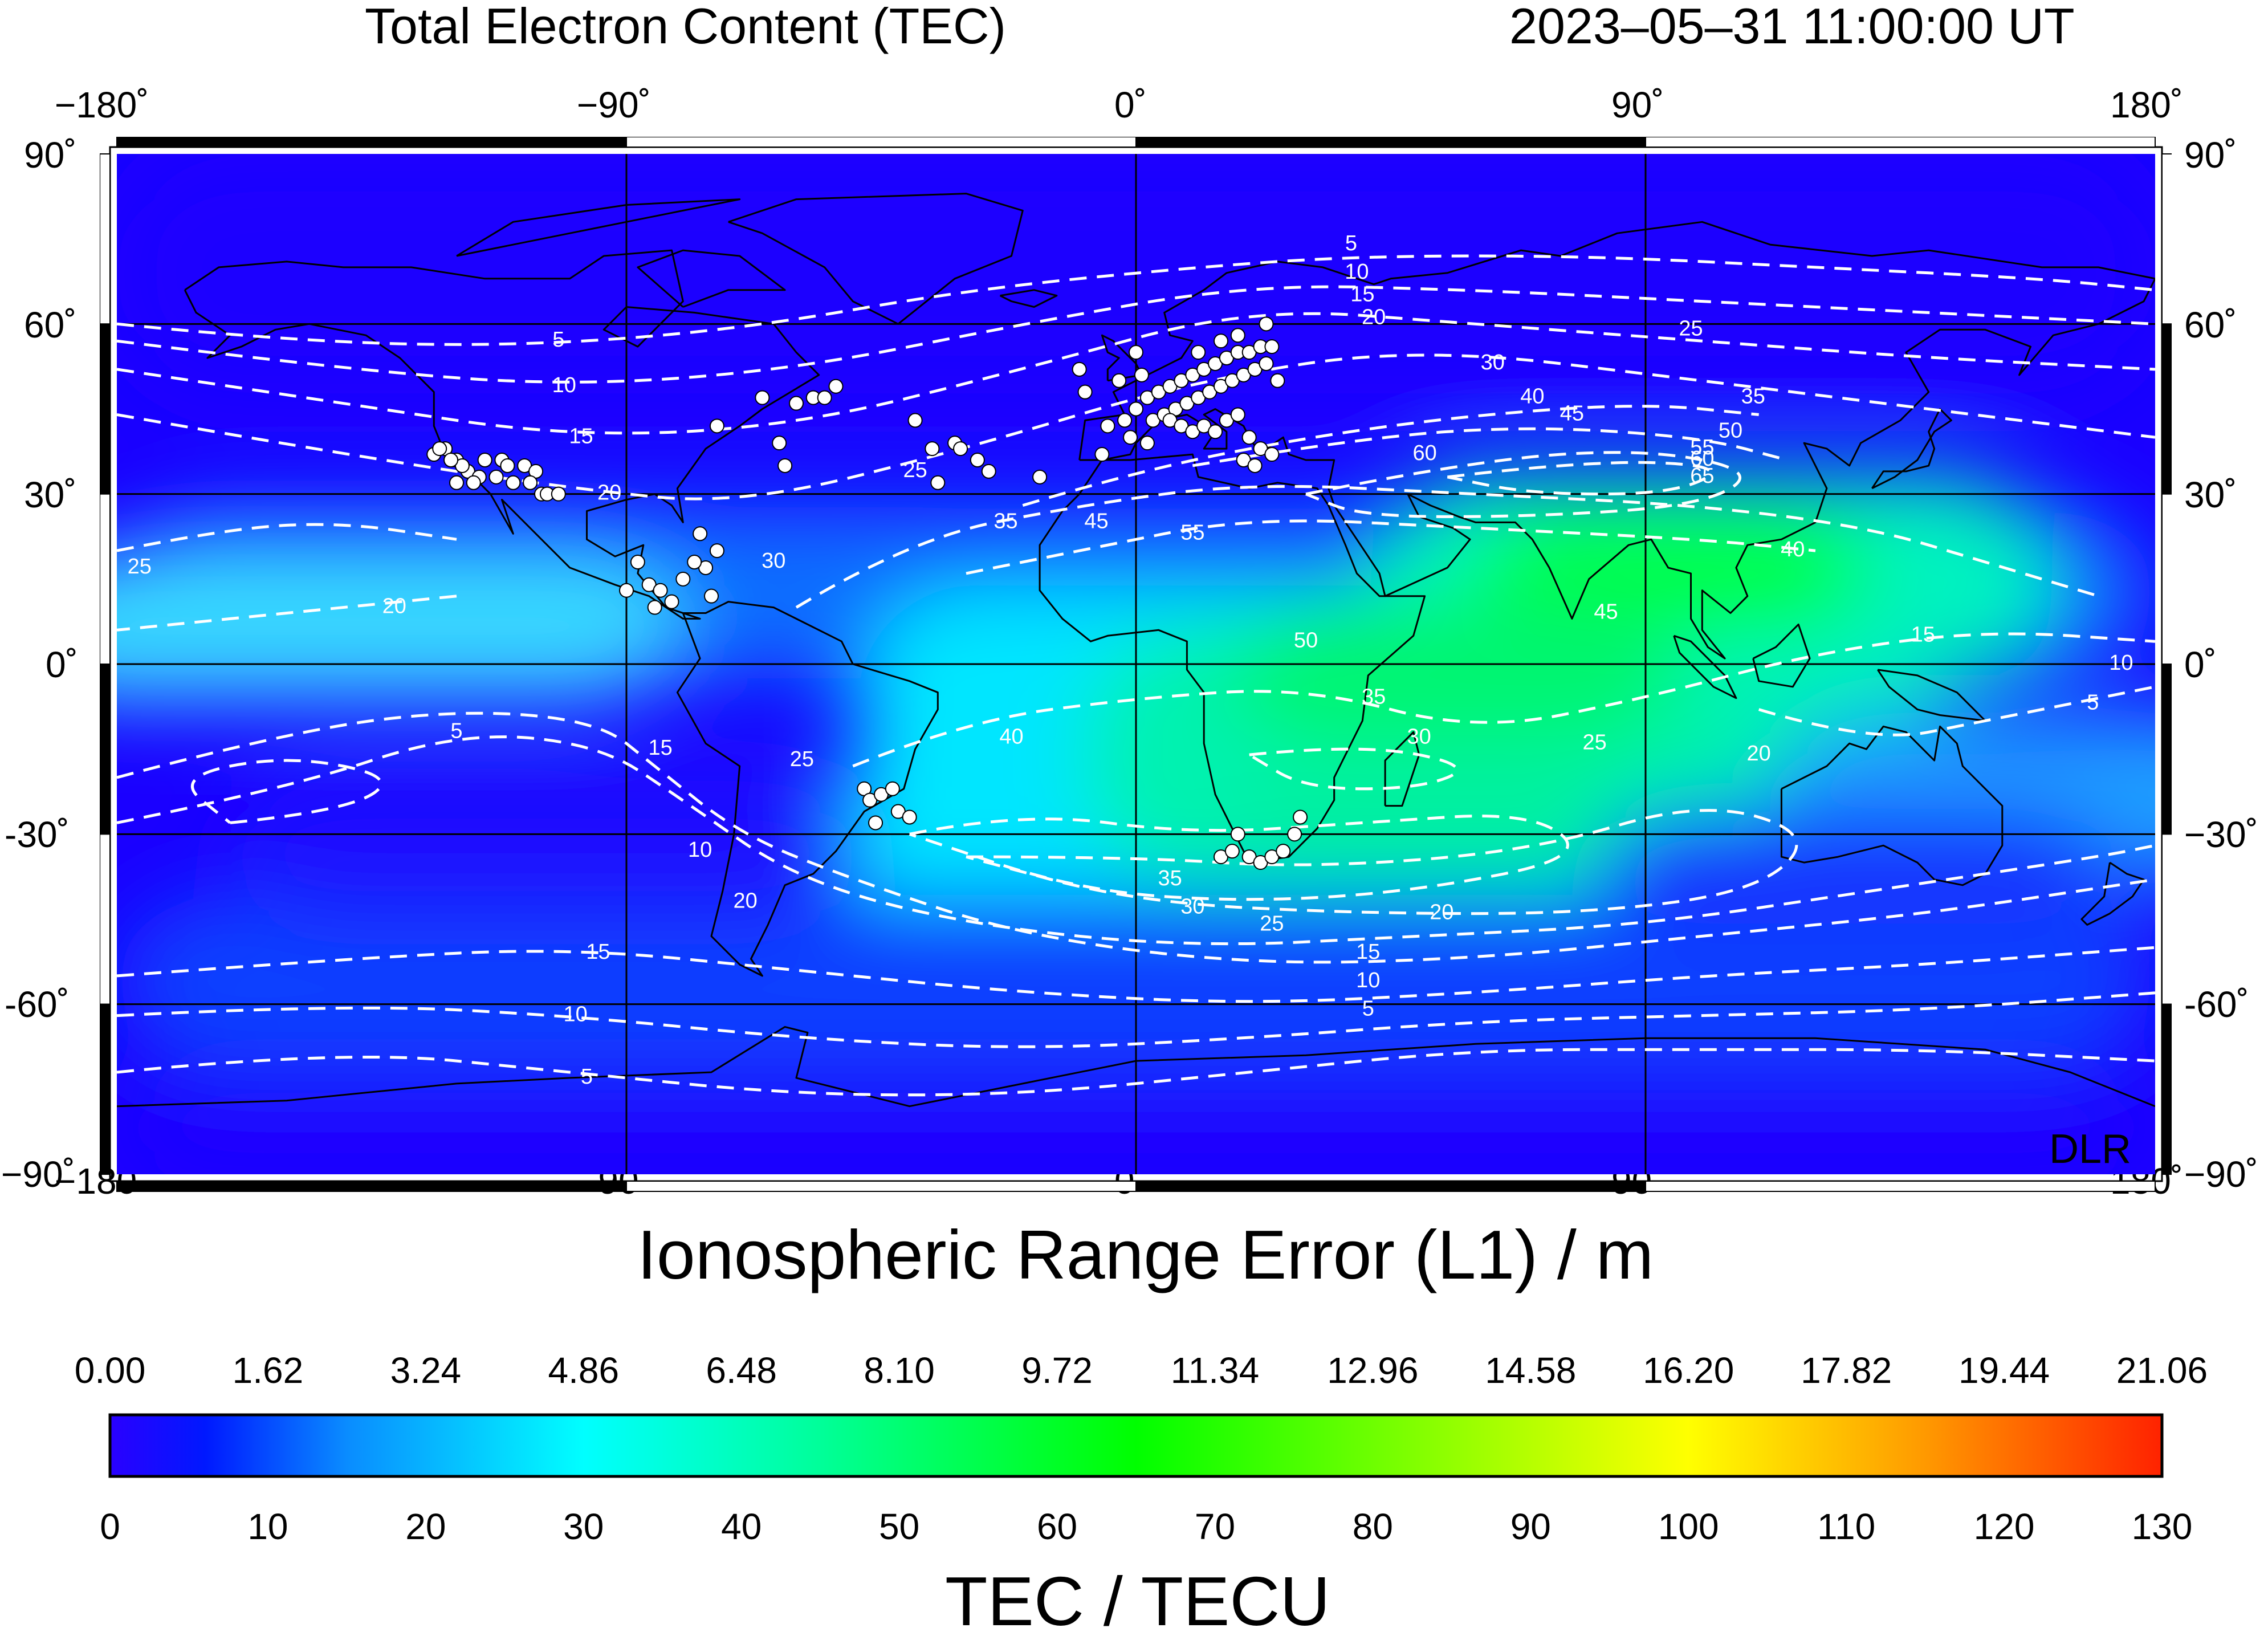  Describe the element at coordinates (1136, 1445) in the screenshot. I see `colorbar-ramp` at that location.